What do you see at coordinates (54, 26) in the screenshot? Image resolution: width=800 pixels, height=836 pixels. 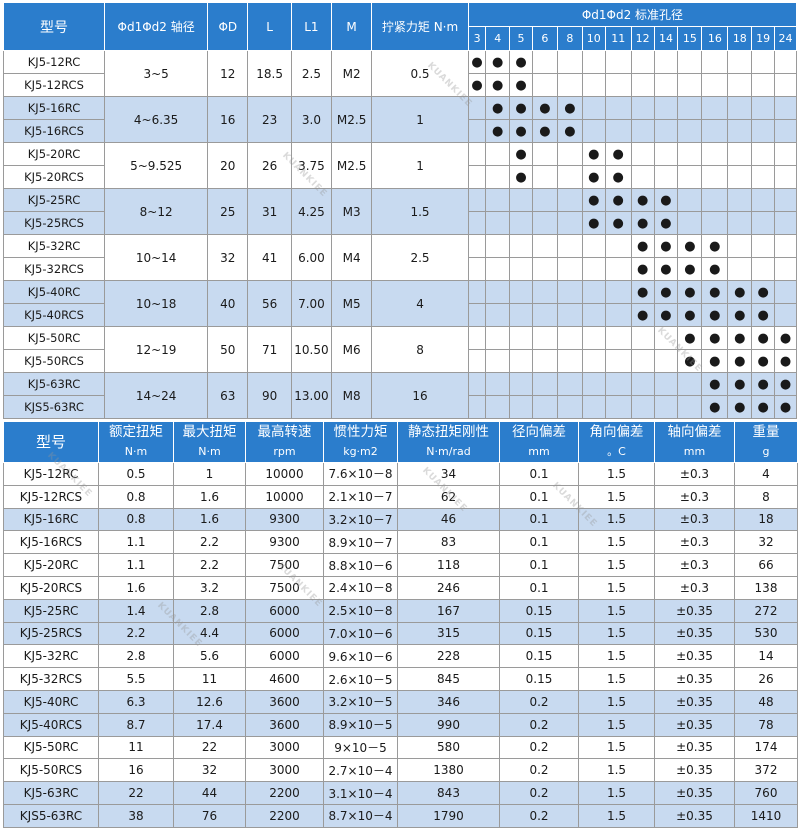 I see `header-model: 型号` at bounding box center [54, 26].